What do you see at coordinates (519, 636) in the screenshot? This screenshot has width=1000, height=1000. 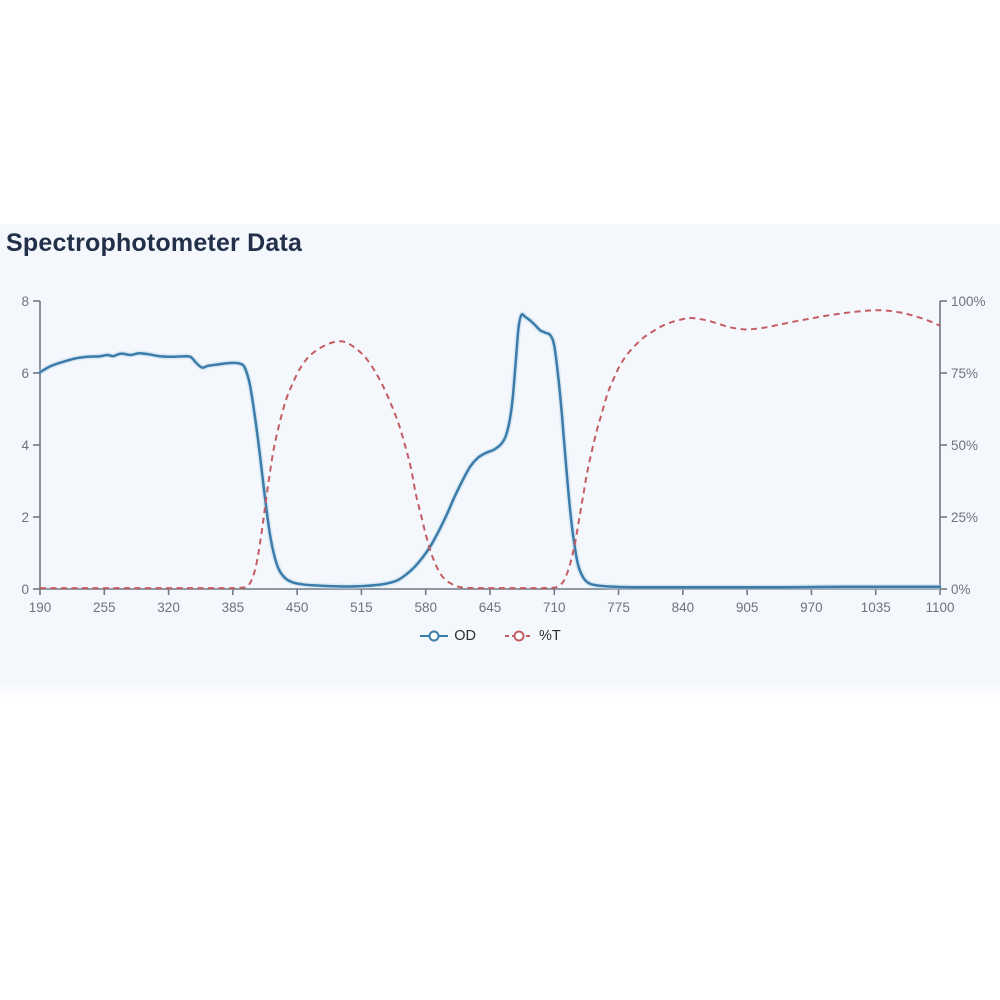 I see `legend-marker-pct-t-icon` at bounding box center [519, 636].